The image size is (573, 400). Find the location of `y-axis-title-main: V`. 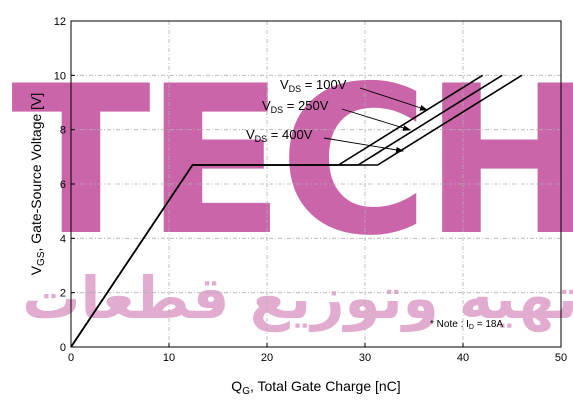

y-axis-title-main: V is located at coordinates (36, 270).